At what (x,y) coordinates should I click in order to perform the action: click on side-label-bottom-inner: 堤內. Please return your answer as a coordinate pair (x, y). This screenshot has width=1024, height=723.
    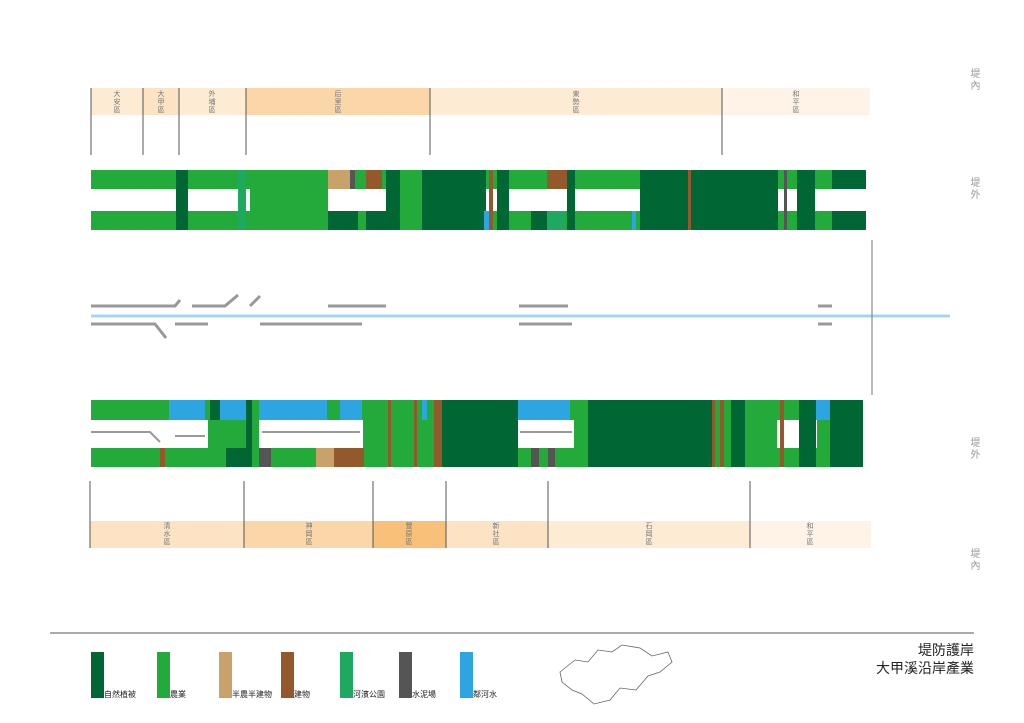
    Looking at the image, I should click on (973, 560).